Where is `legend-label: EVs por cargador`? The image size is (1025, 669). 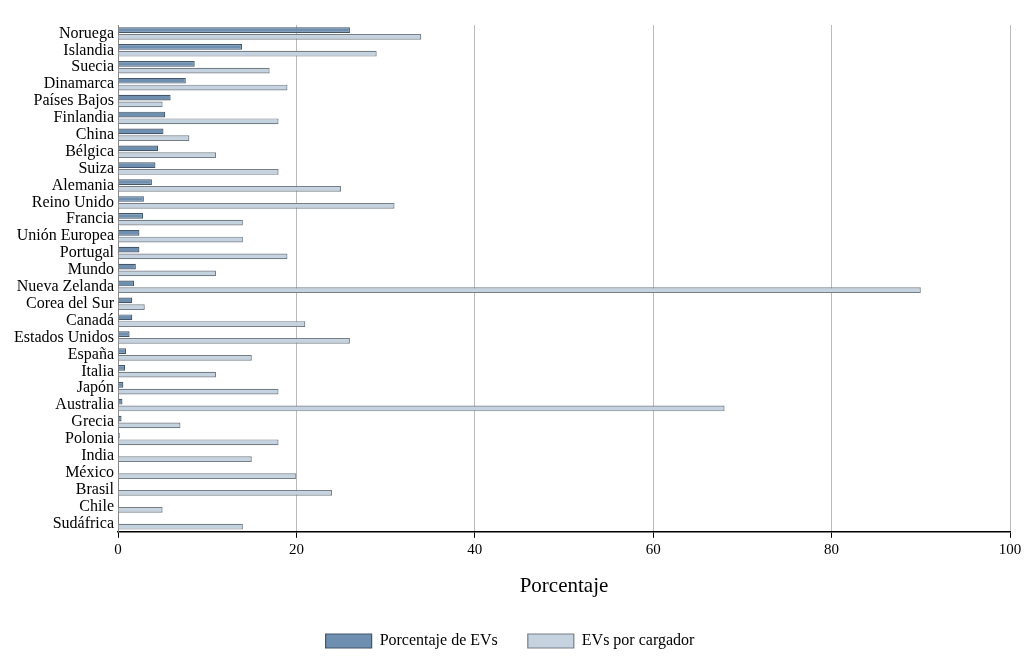
legend-label: EVs por cargador is located at coordinates (638, 640).